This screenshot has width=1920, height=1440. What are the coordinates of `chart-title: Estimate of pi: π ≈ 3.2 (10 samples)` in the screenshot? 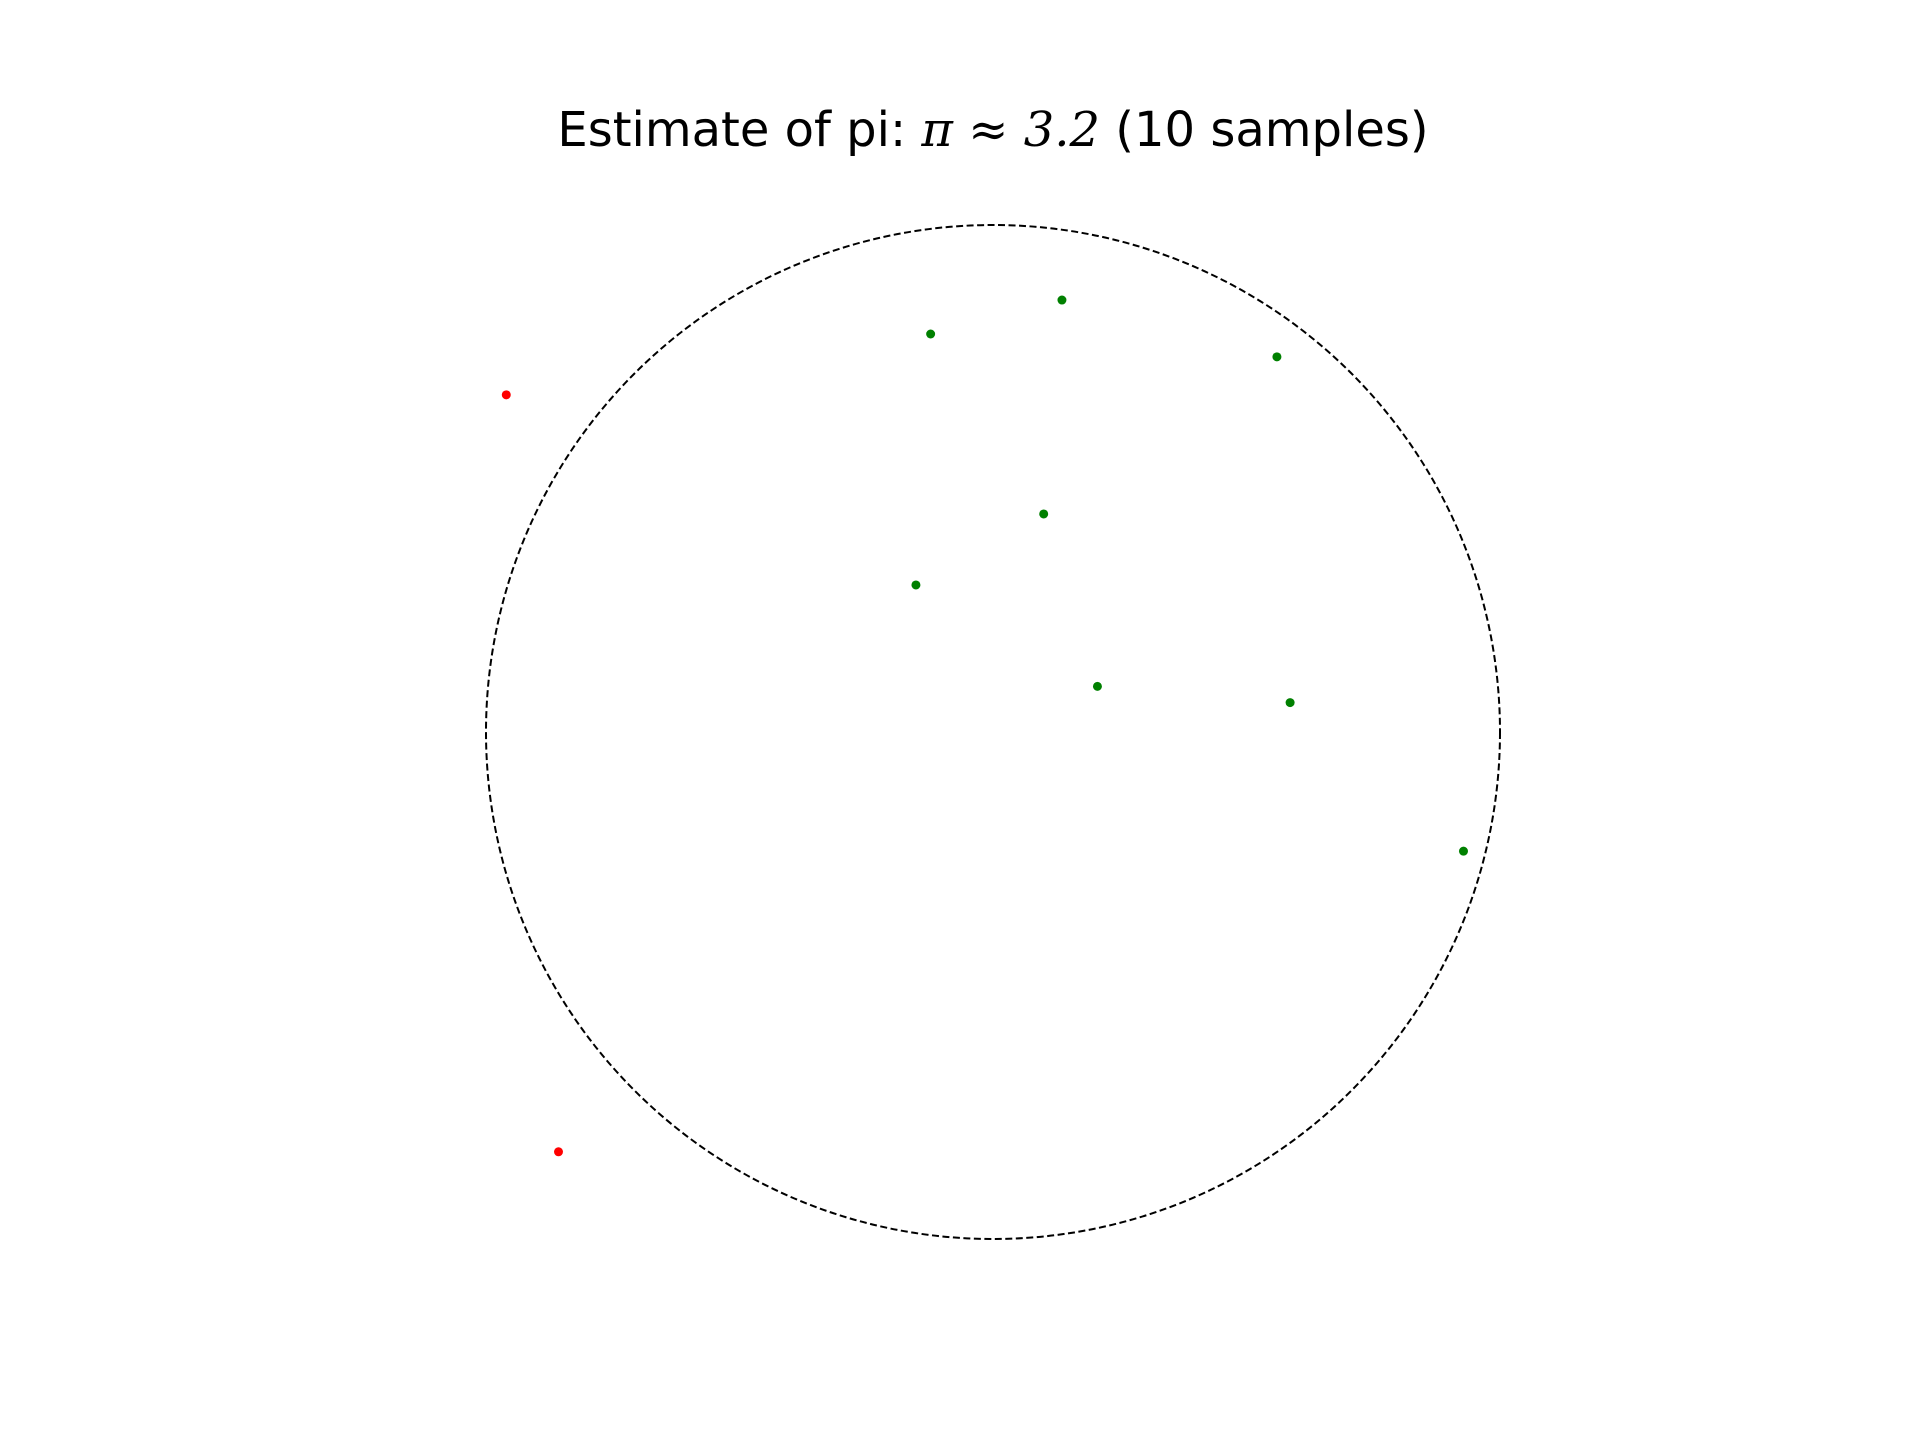 It's located at (960, 130).